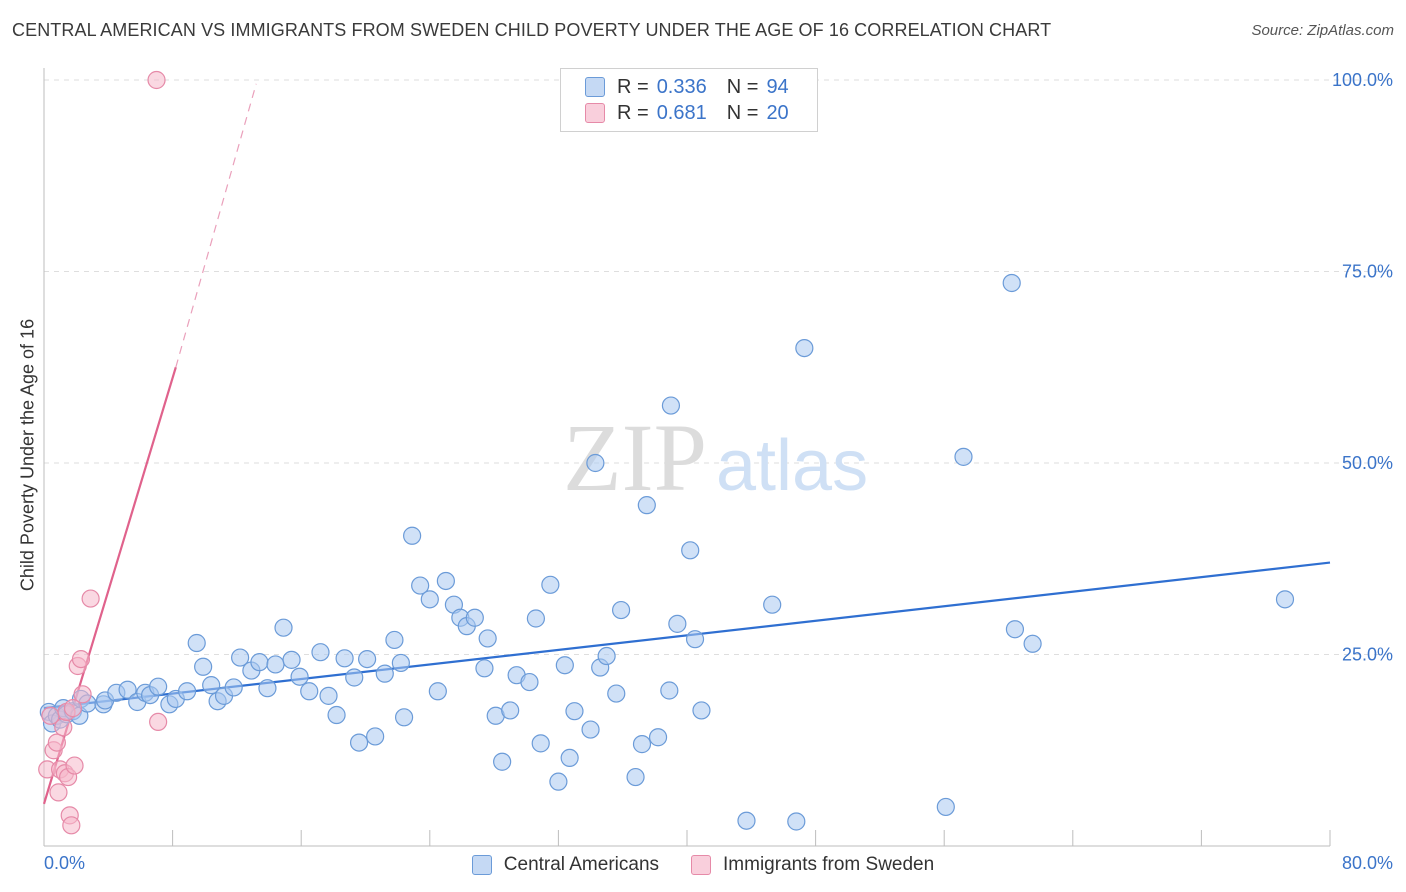 Image resolution: width=1406 pixels, height=892 pixels. I want to click on legend-item-immigrants-from-sweden: Immigrants from Sweden, so click(812, 865).